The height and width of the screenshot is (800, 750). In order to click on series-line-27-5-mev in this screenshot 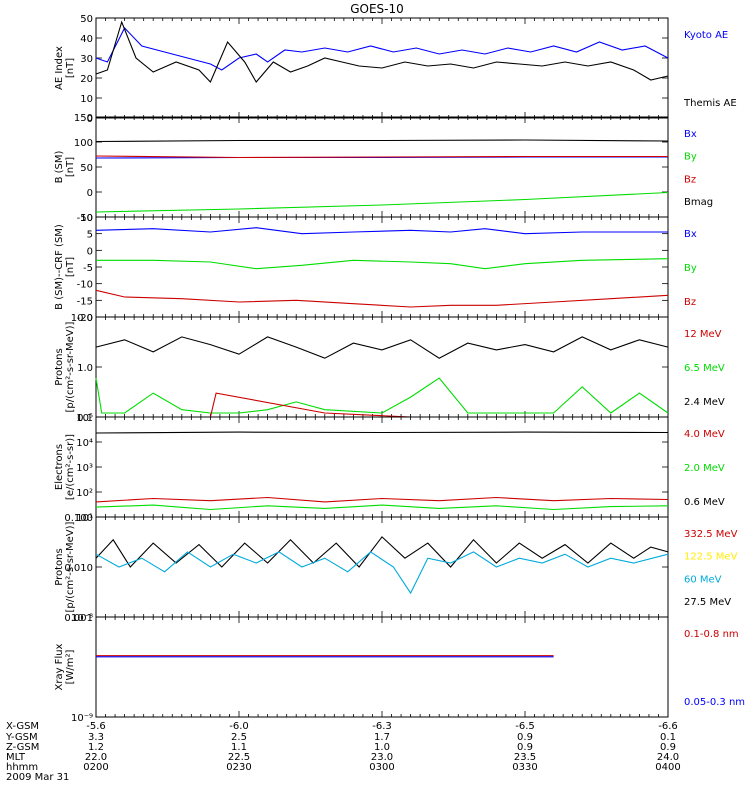, I will do `click(382, 552)`.